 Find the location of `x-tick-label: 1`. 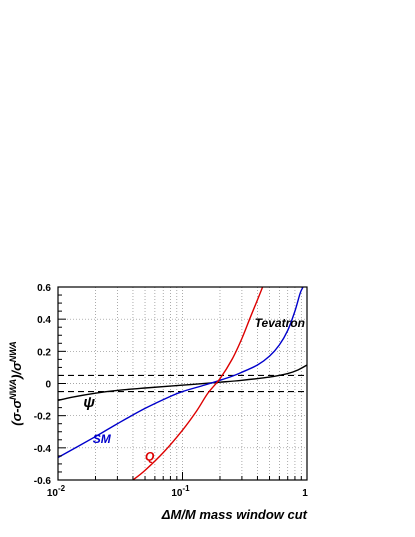

x-tick-label: 1 is located at coordinates (305, 493).